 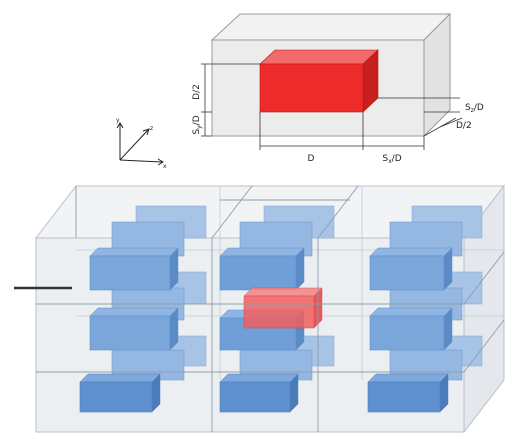 What do you see at coordinates (140, 144) in the screenshot?
I see `coordinate-axes` at bounding box center [140, 144].